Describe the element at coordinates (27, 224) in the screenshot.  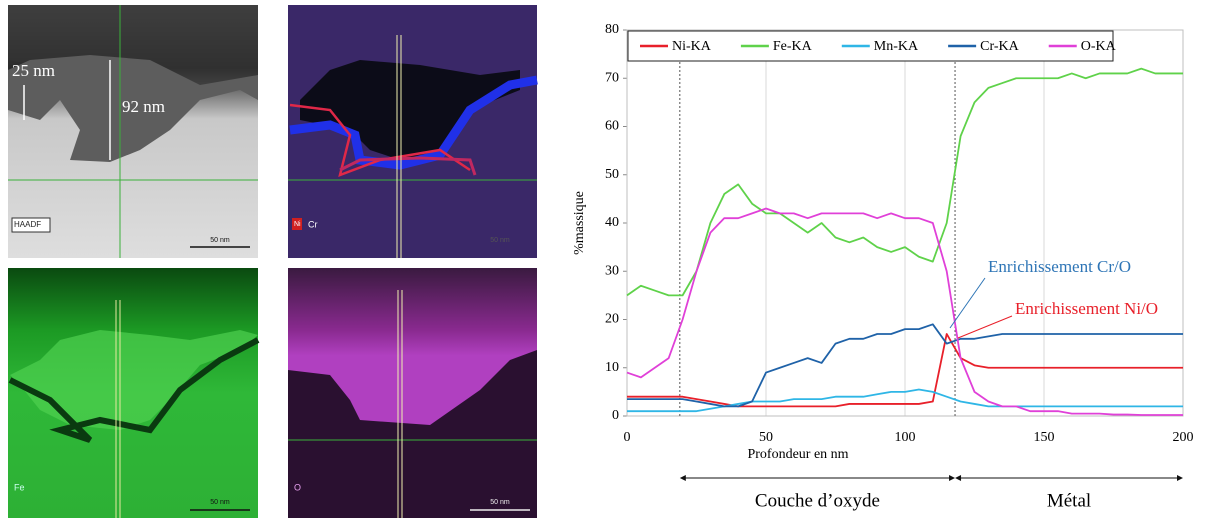
I see `panel-label: HAADF` at that location.